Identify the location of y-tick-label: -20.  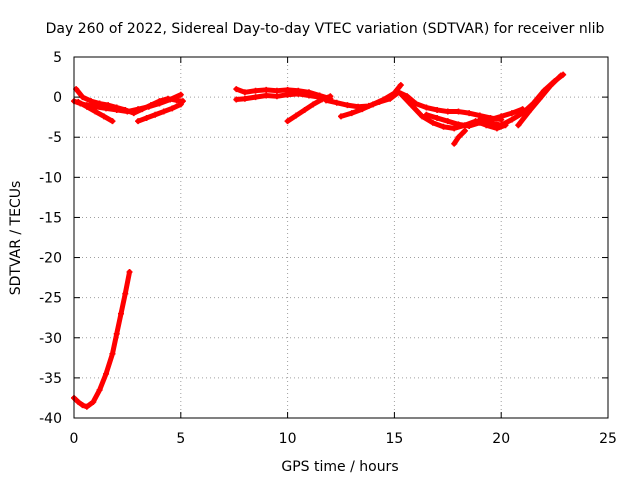
(50, 259).